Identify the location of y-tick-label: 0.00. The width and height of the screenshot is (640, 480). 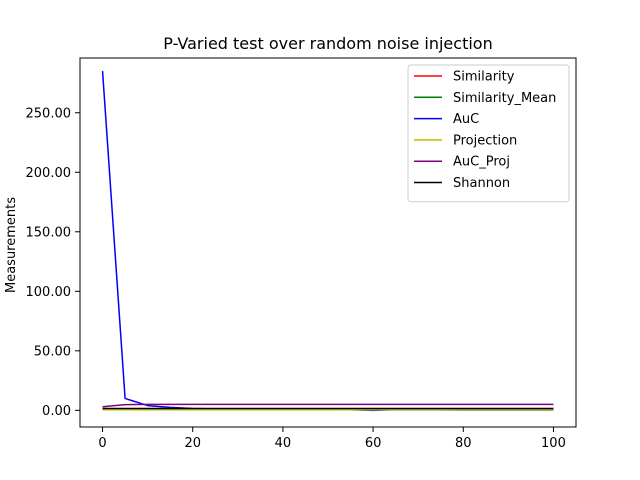
(56, 411).